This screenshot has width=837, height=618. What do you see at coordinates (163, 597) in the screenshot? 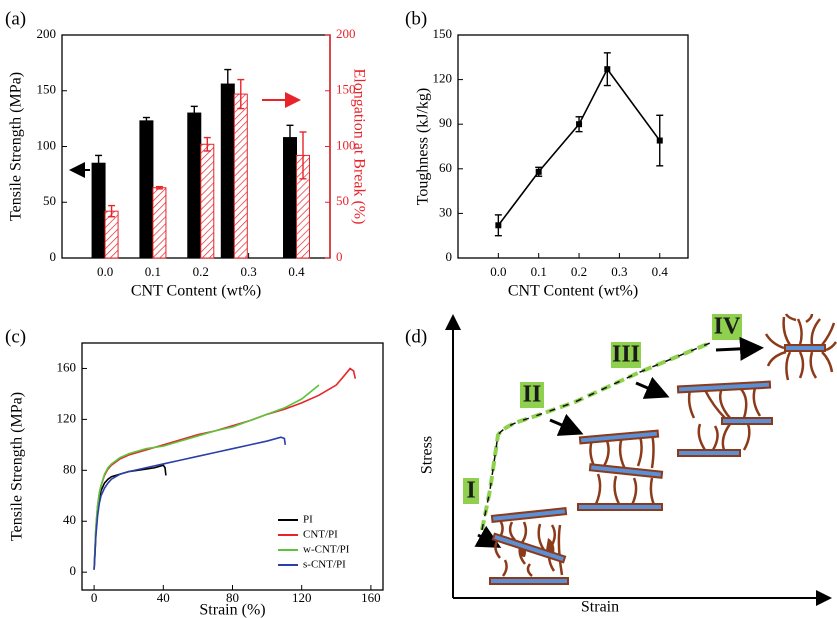
I see `x-tick-label: 40` at bounding box center [163, 597].